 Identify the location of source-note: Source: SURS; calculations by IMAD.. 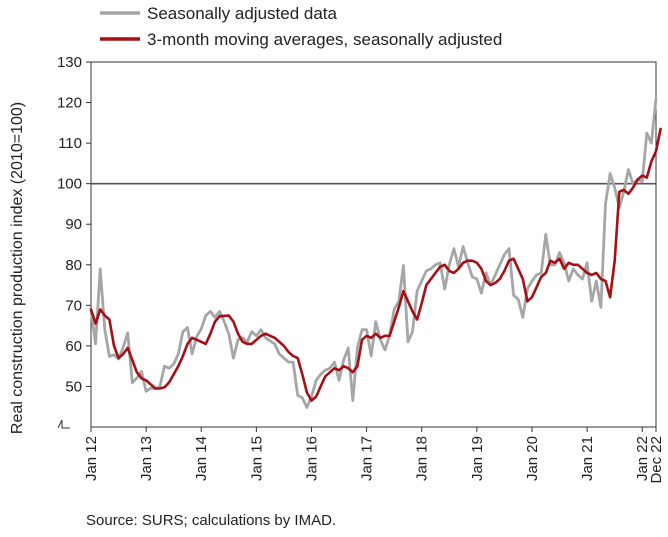
(211, 520).